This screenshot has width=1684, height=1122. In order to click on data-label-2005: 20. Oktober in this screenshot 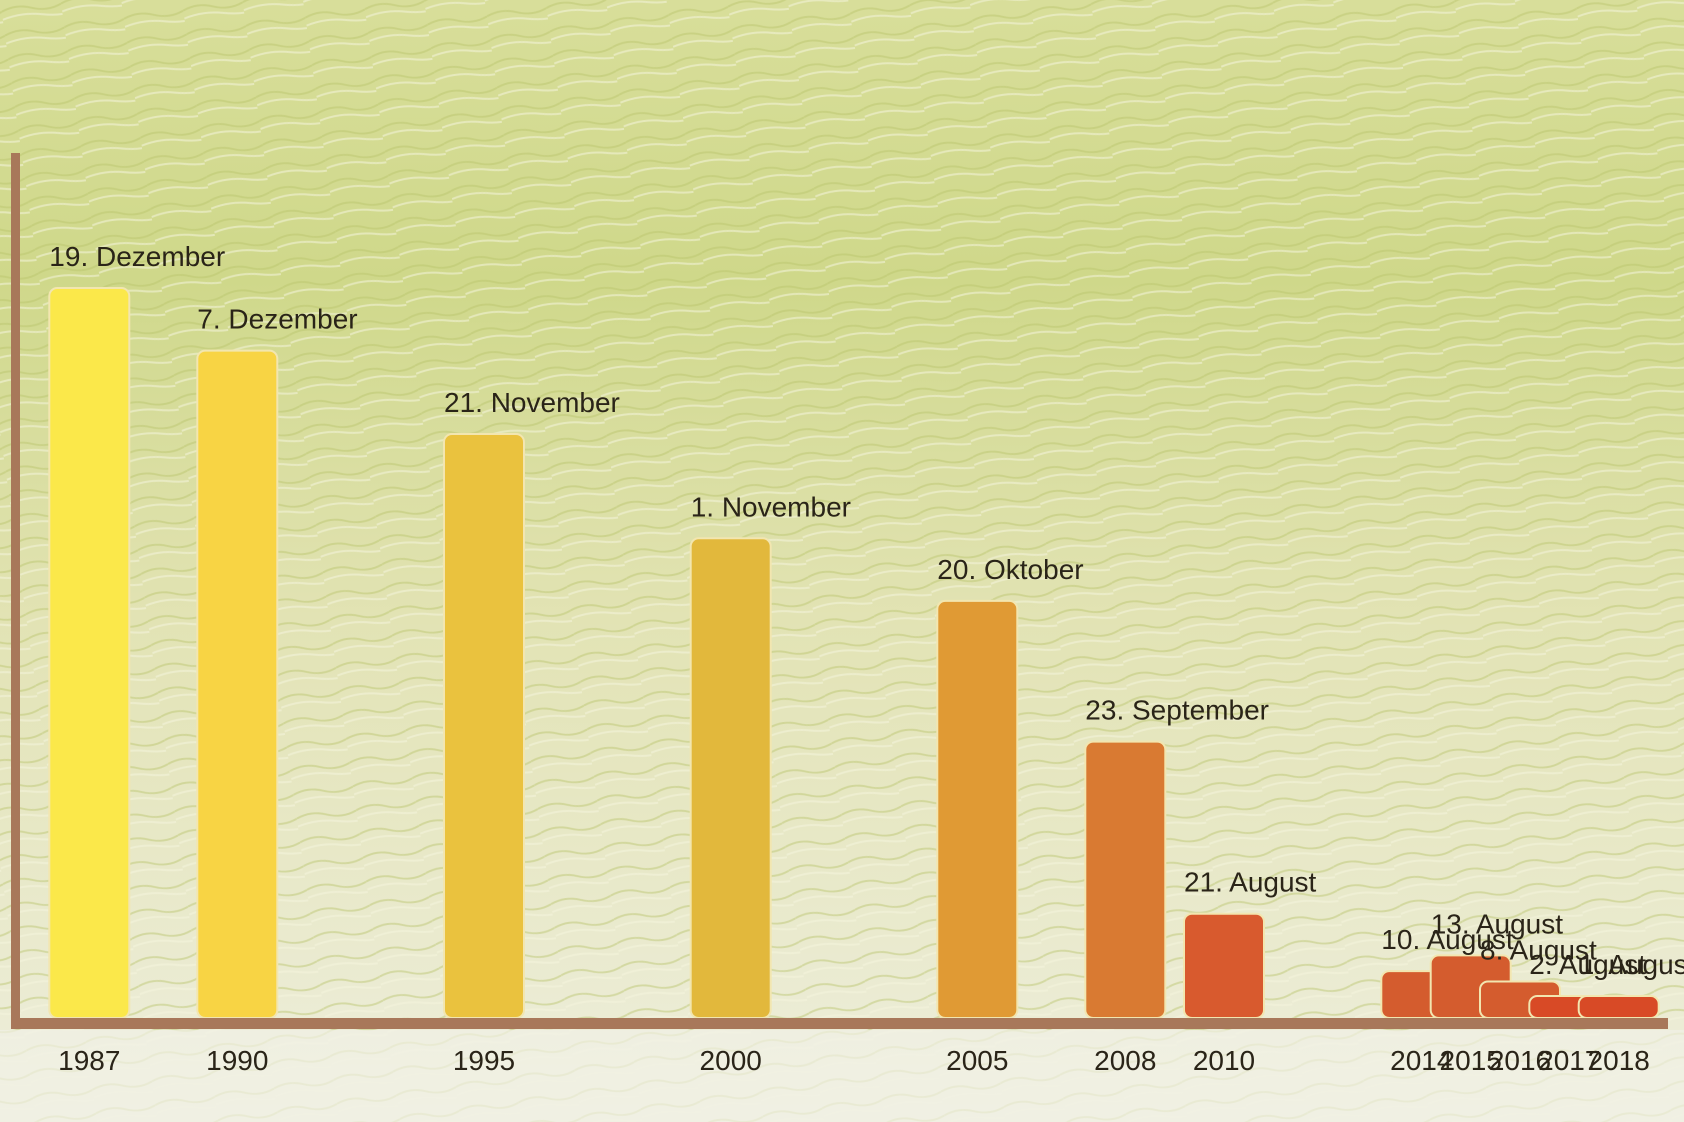, I will do `click(1010, 569)`.